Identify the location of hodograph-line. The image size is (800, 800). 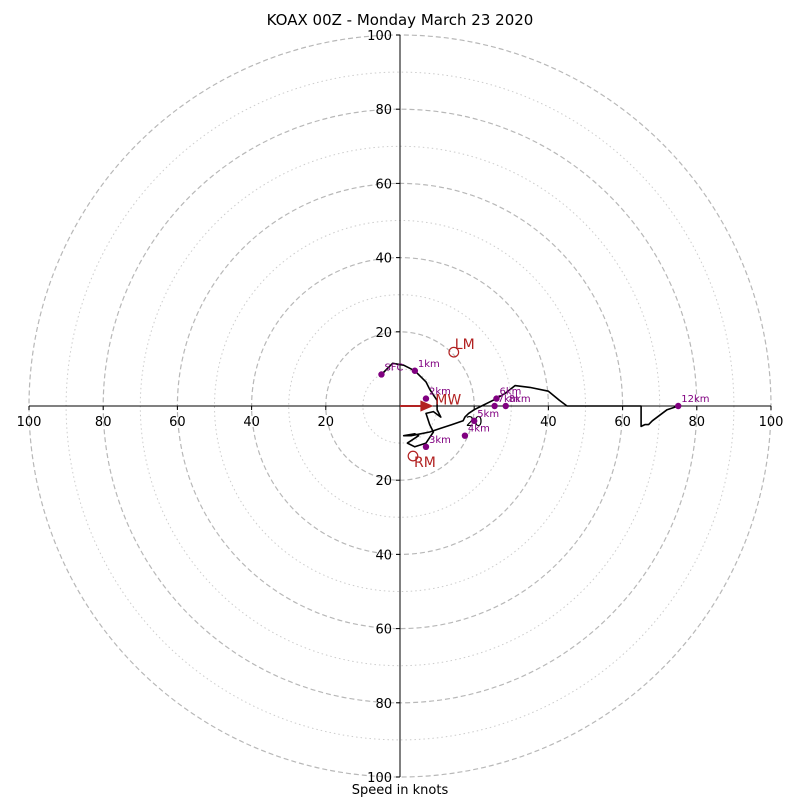
(529, 405).